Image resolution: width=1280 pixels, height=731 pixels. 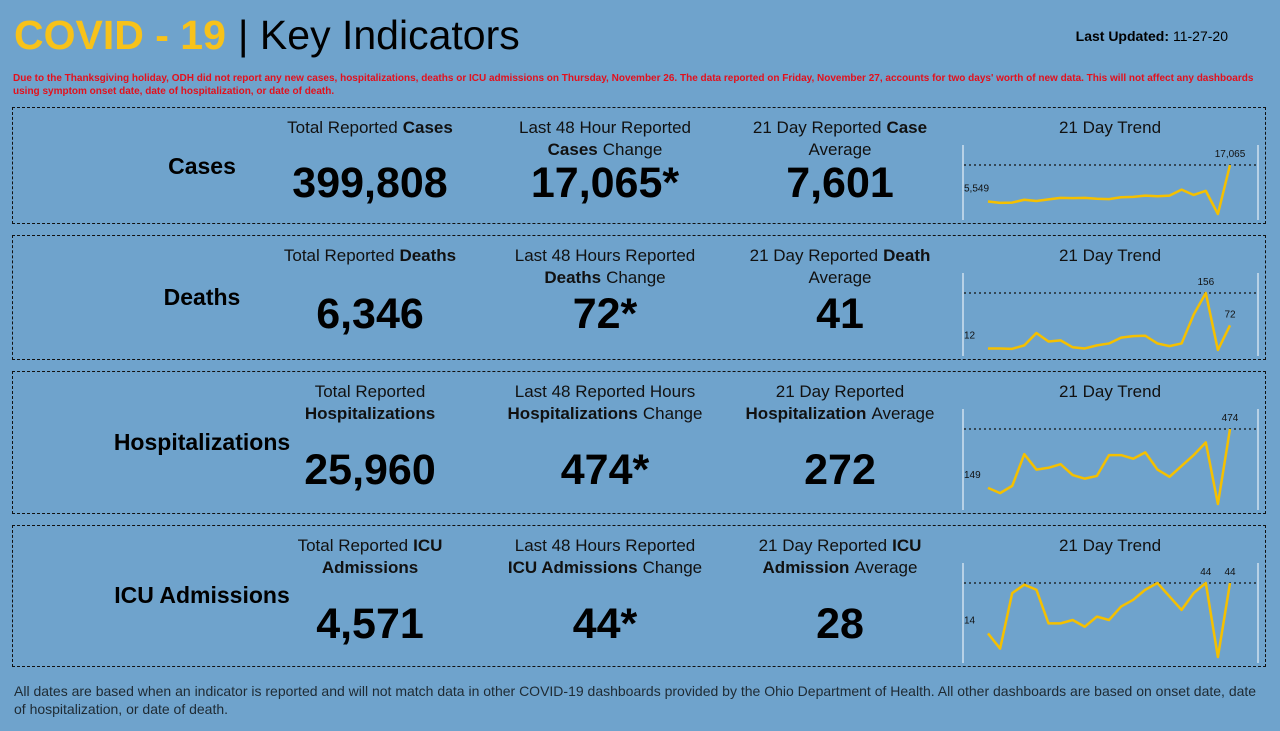 I want to click on metric-label: Last 48 Hour Reported Cases Change, so click(x=605, y=139).